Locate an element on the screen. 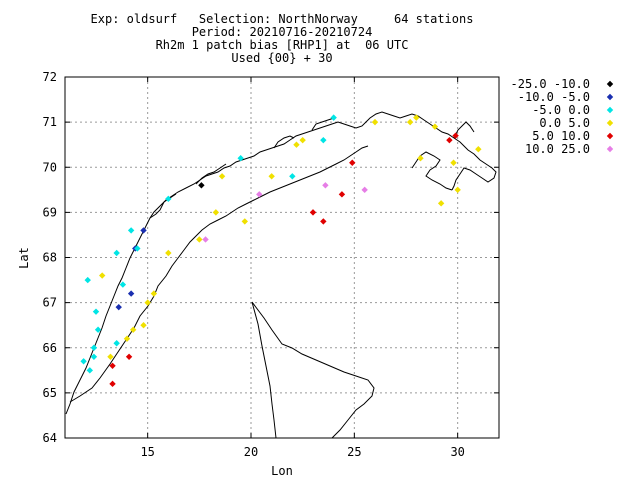 This screenshot has height=480, width=640. y-tick-label-6: 70 is located at coordinates (50, 167).